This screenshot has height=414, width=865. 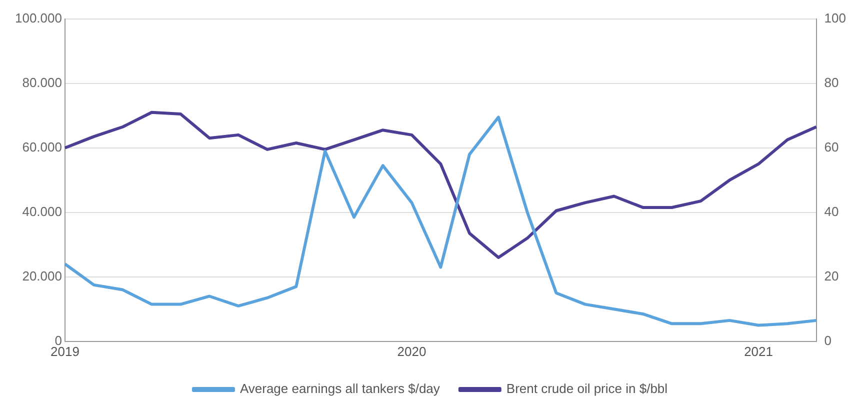 What do you see at coordinates (758, 351) in the screenshot?
I see `x-tick-label: 2021` at bounding box center [758, 351].